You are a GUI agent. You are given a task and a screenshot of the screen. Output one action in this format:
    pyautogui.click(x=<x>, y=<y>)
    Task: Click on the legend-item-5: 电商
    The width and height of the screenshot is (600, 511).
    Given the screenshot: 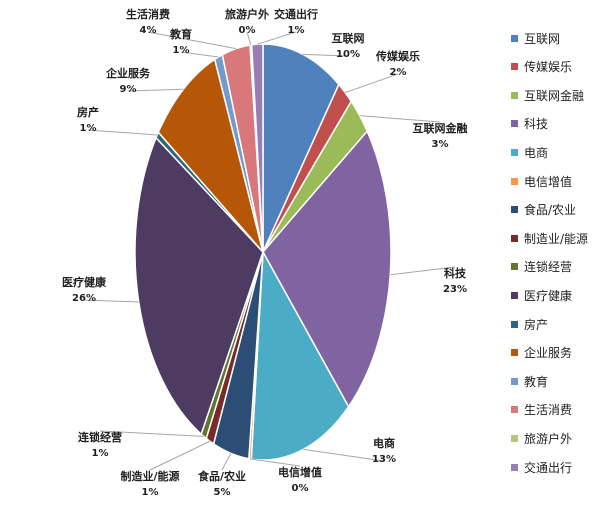 What is the action you would take?
    pyautogui.click(x=529, y=152)
    